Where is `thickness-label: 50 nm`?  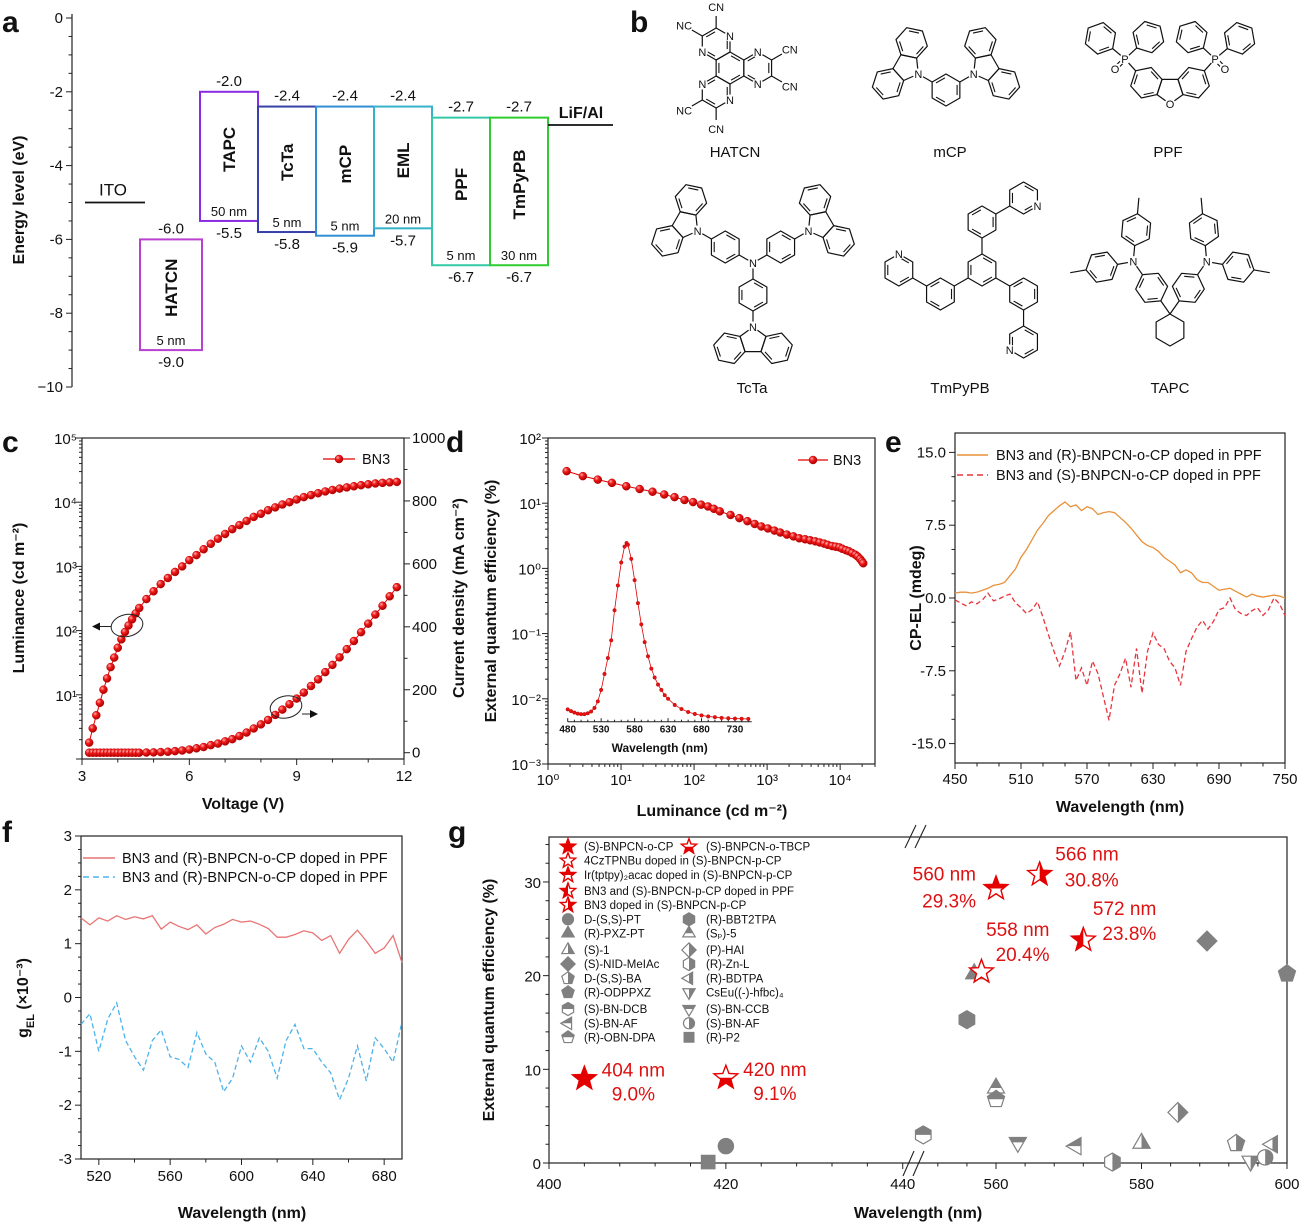 thickness-label: 50 nm is located at coordinates (229, 211).